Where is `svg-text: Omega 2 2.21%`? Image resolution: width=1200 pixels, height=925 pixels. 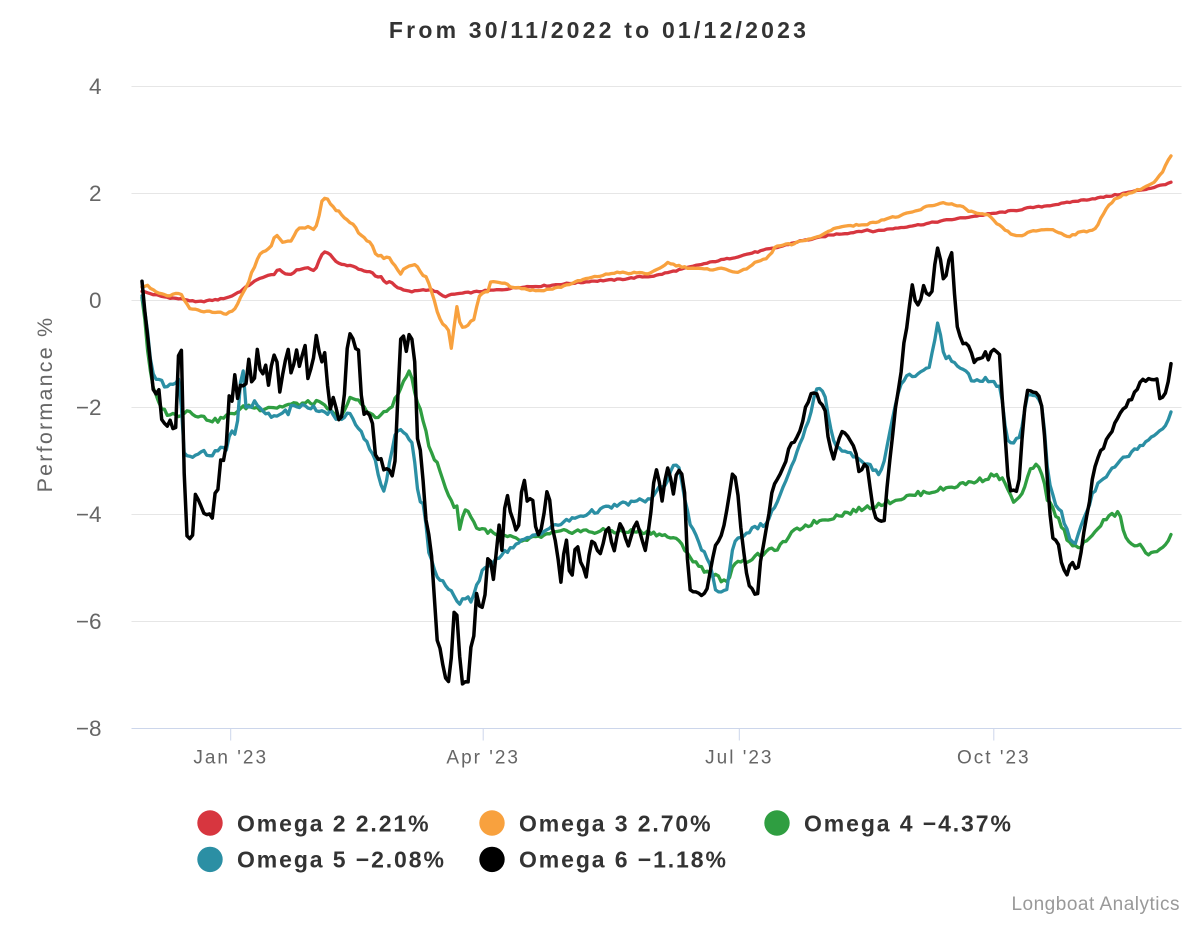 svg-text: Omega 2 2.21% is located at coordinates (333, 823).